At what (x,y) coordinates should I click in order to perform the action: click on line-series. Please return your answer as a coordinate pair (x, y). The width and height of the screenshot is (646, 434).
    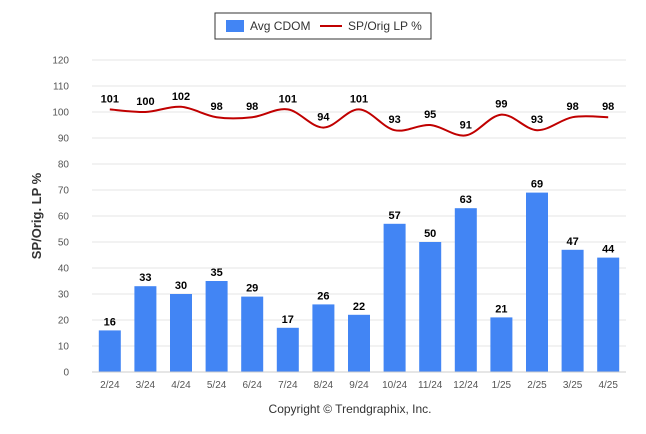
    Looking at the image, I should click on (359, 121).